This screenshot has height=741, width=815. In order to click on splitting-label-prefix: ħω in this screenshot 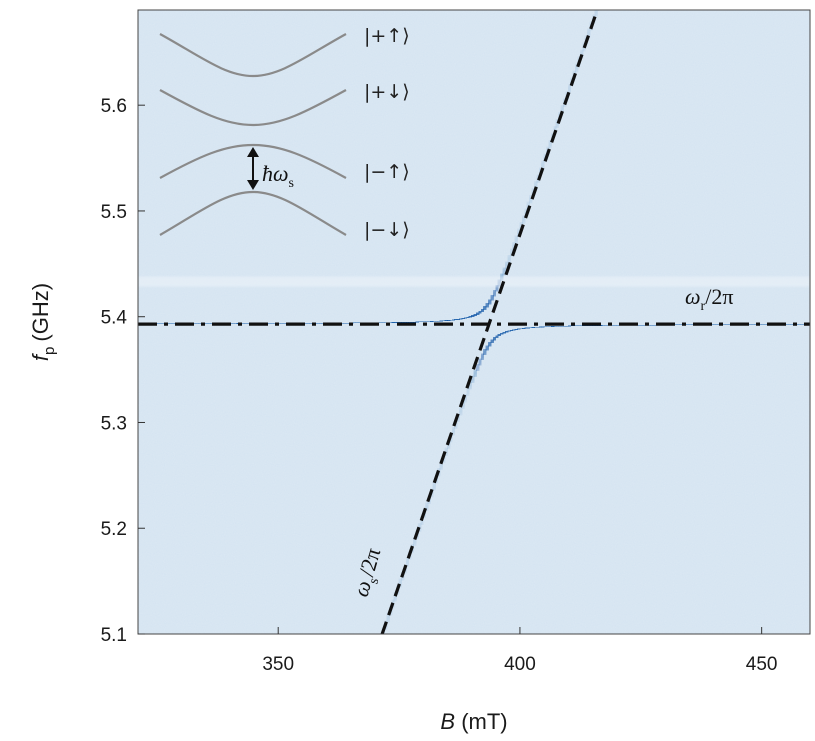, I will do `click(275, 173)`.